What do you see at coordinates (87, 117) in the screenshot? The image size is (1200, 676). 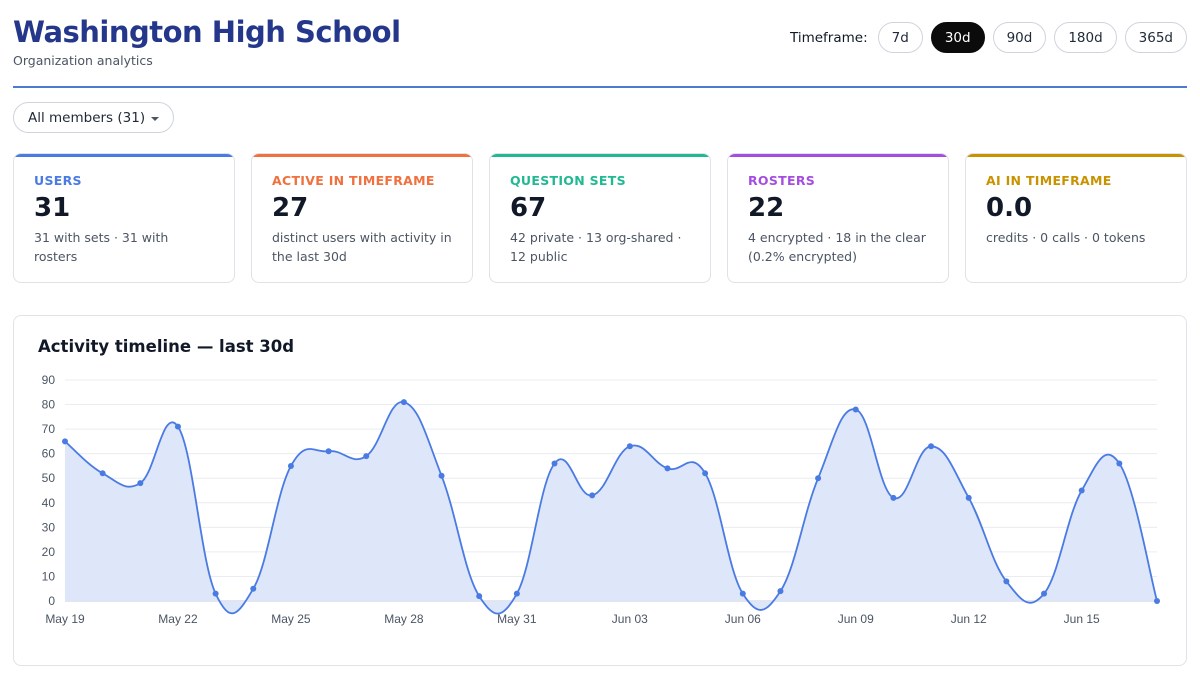 I see `members-filter-label: All members (31)` at bounding box center [87, 117].